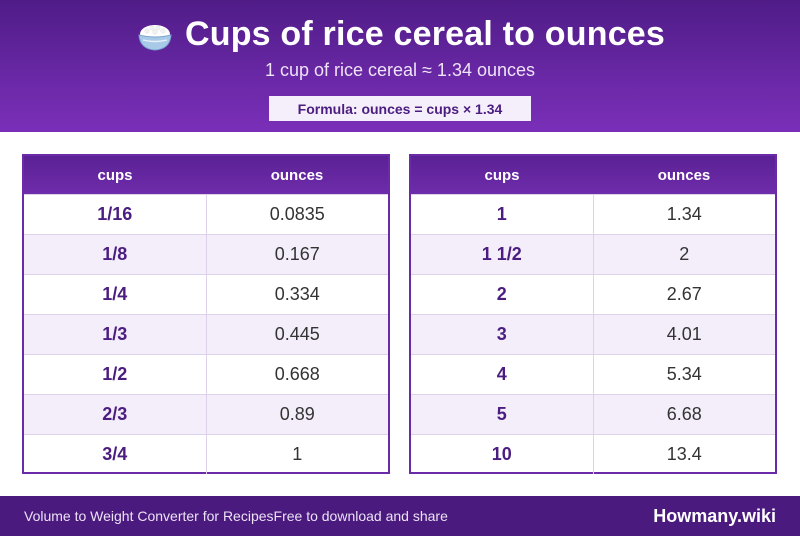  I want to click on ounces-cell: 0.668, so click(297, 374).